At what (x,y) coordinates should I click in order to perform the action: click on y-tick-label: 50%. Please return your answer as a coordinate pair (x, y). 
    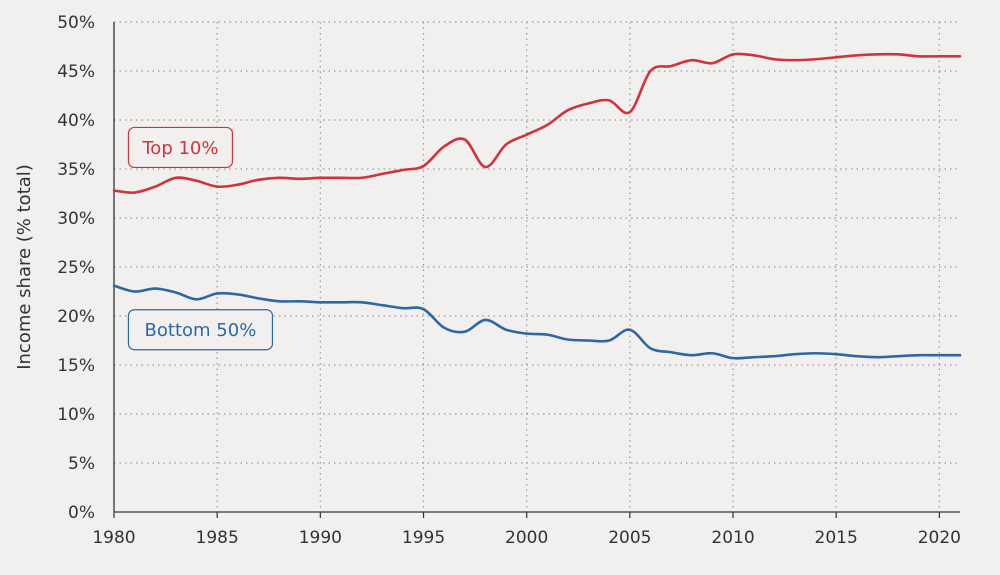
    Looking at the image, I should click on (76, 23).